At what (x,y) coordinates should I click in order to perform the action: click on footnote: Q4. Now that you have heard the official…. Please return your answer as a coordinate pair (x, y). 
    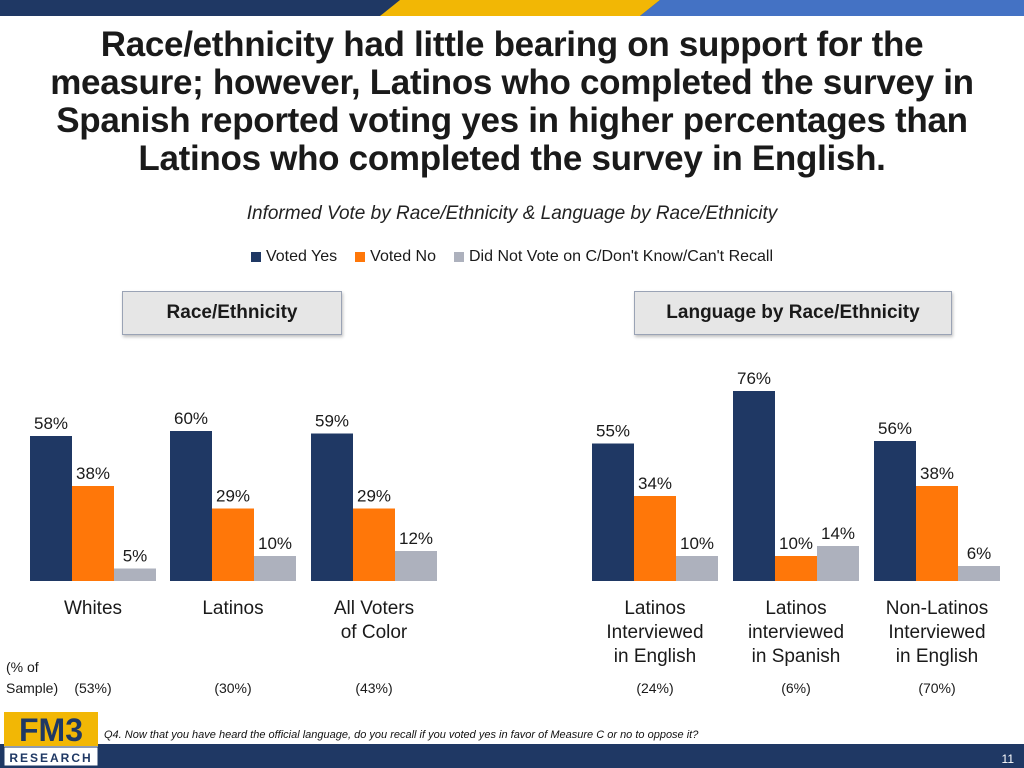
    Looking at the image, I should click on (401, 735).